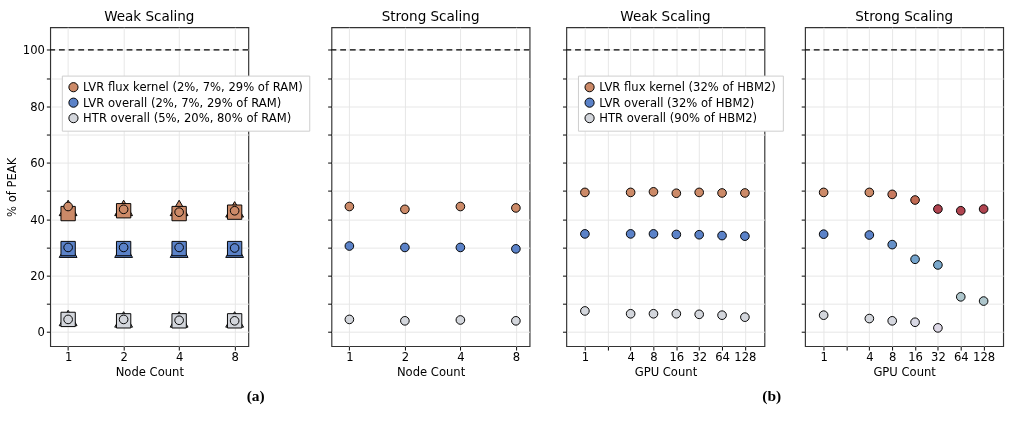  I want to click on text: (a), so click(255, 396).